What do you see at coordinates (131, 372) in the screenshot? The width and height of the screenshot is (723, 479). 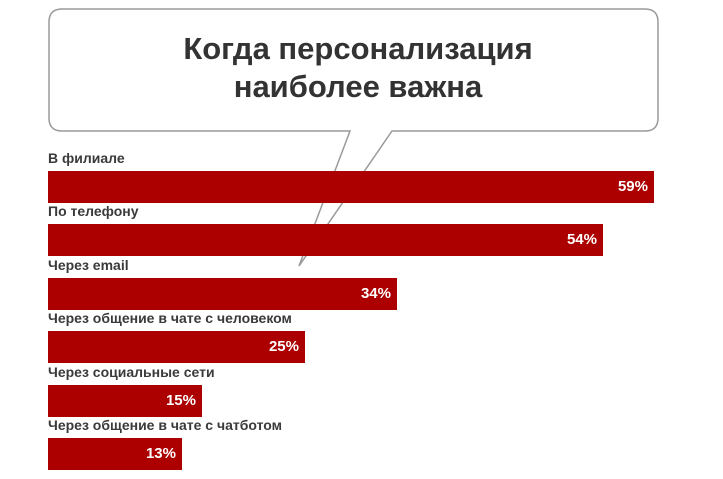 I see `category-label: Через социальные сети` at bounding box center [131, 372].